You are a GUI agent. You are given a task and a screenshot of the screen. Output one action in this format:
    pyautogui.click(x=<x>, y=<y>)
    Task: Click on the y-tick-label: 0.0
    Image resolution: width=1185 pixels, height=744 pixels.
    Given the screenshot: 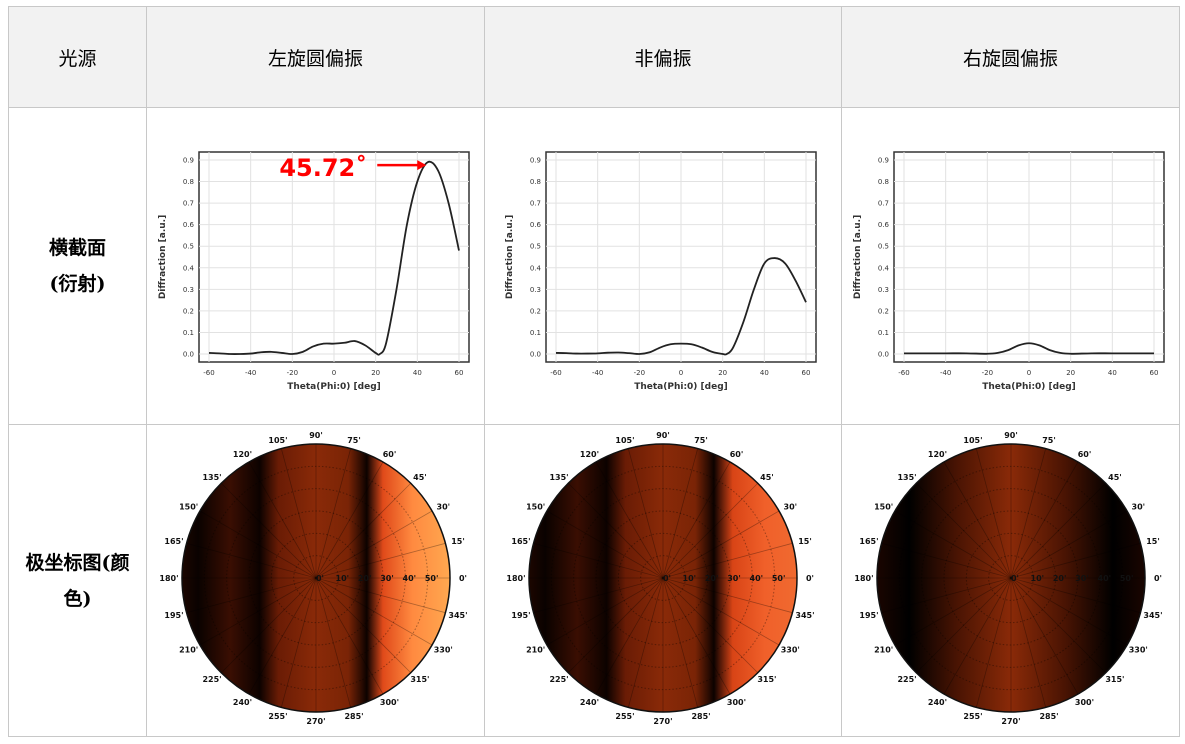 What is the action you would take?
    pyautogui.click(x=882, y=355)
    